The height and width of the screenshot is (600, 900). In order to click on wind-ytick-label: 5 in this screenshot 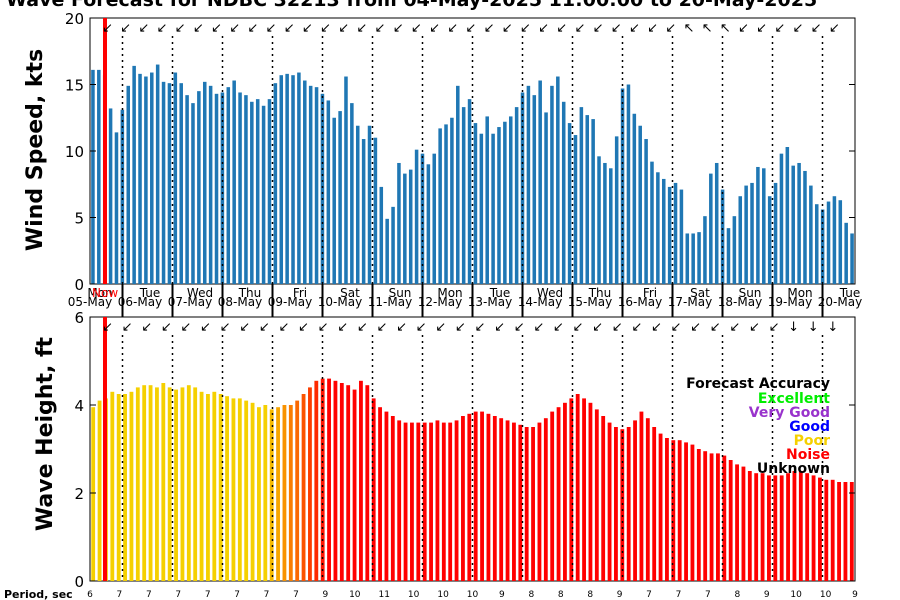, I will do `click(79, 219)`.